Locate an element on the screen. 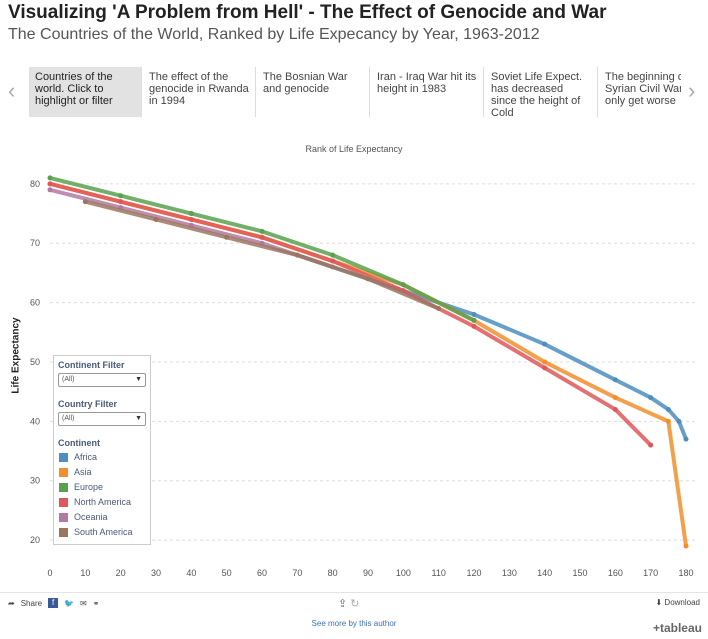 Image resolution: width=708 pixels, height=639 pixels. country-filter-dropdown: (All) ▼ is located at coordinates (102, 419).